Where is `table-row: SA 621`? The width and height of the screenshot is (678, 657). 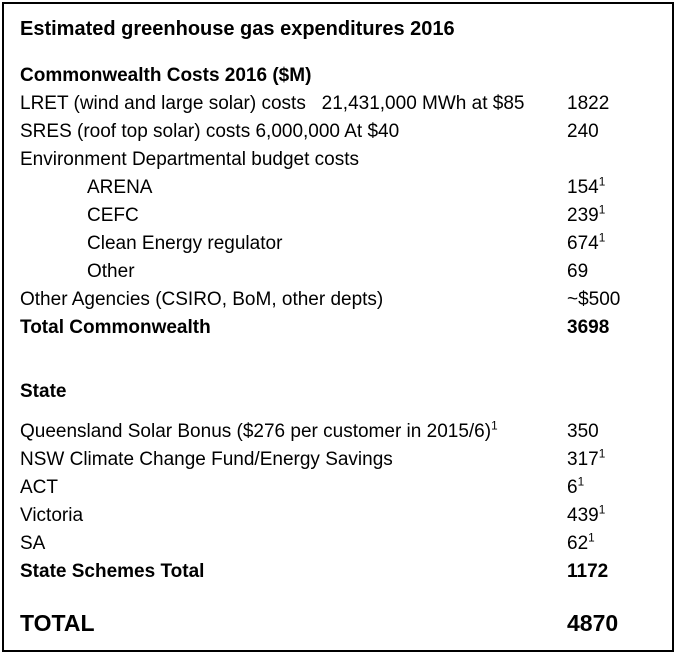
table-row: SA 621 is located at coordinates (339, 544).